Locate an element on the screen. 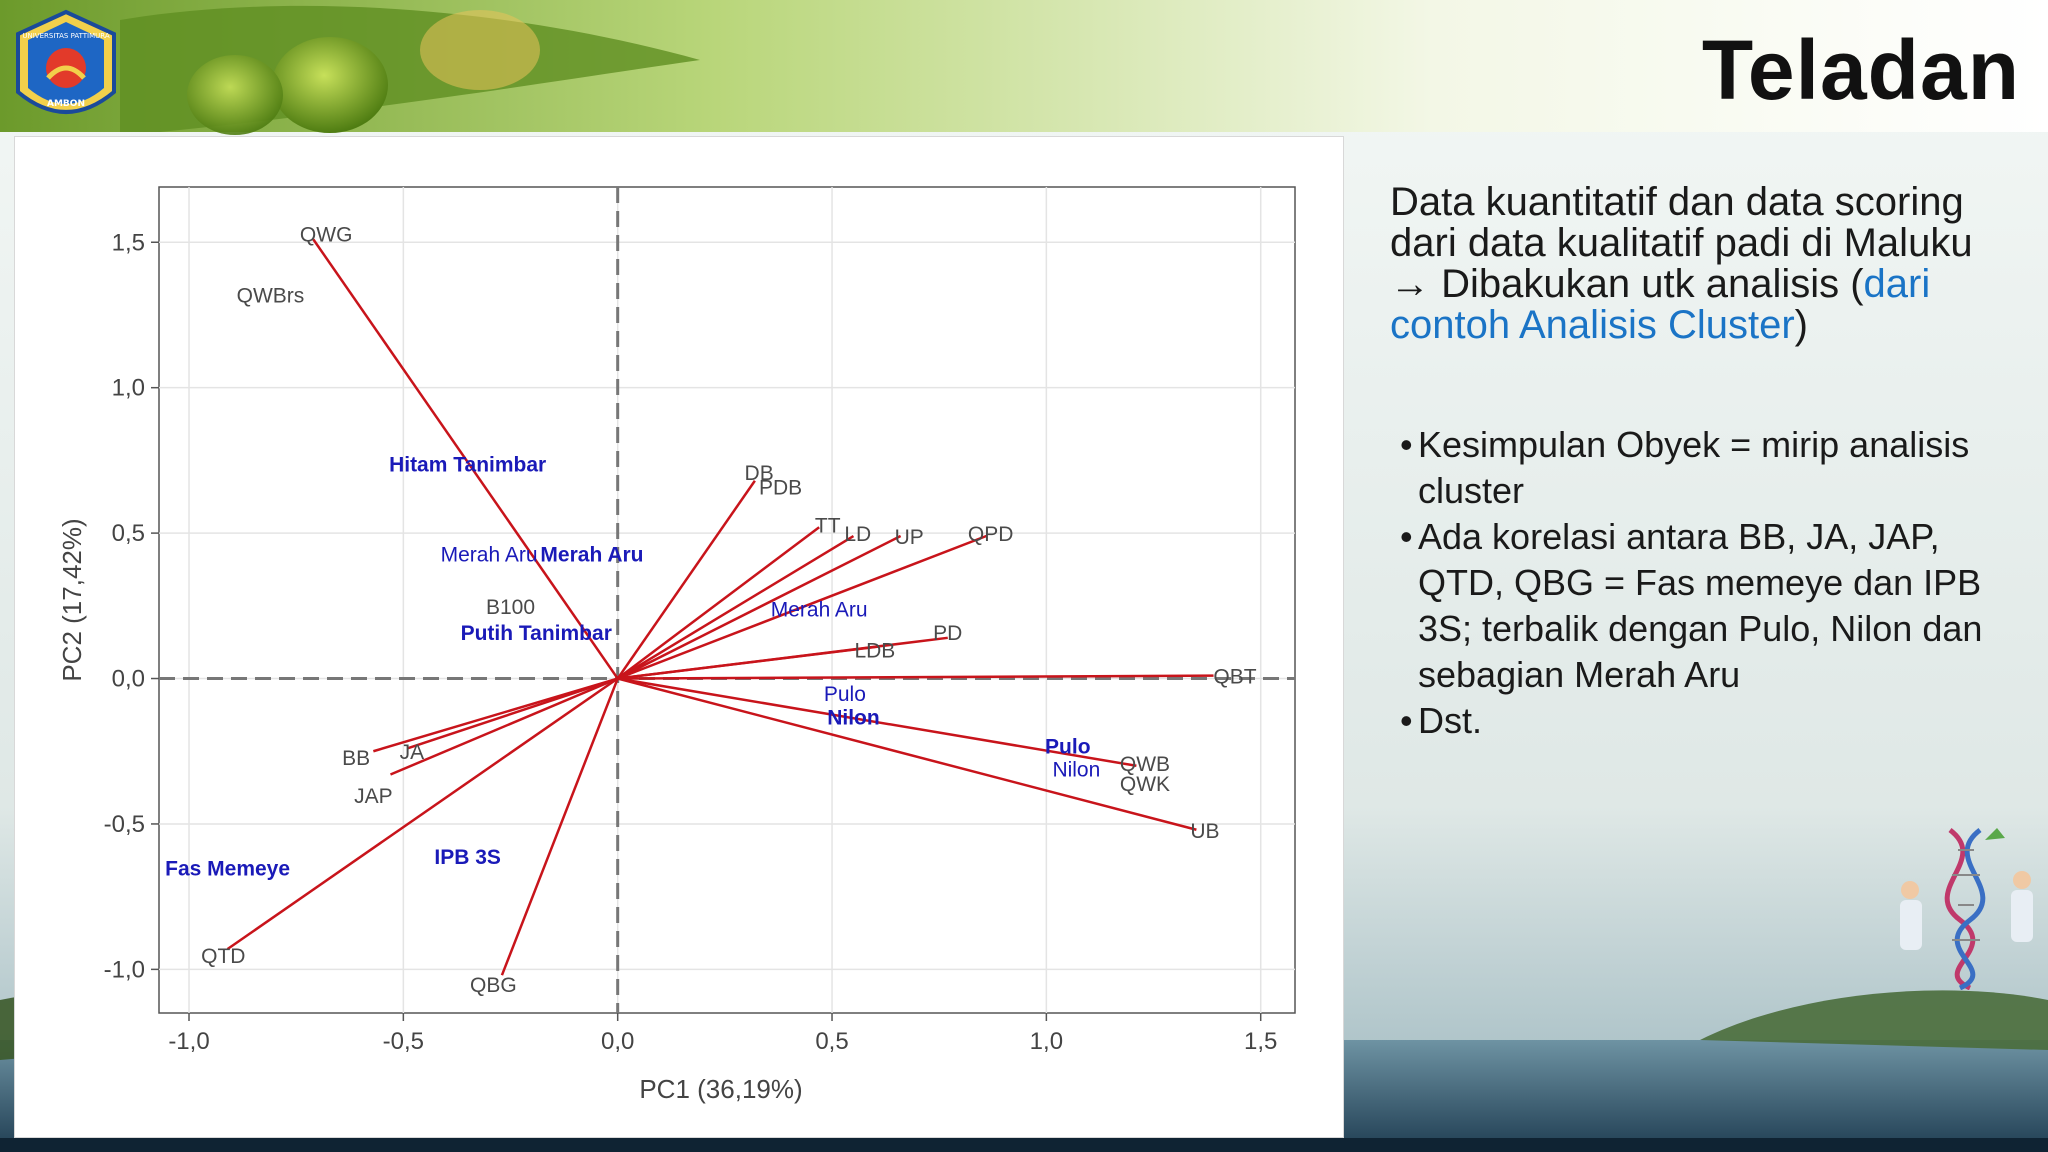 The height and width of the screenshot is (1152, 2048). vector-ub is located at coordinates (907, 754).